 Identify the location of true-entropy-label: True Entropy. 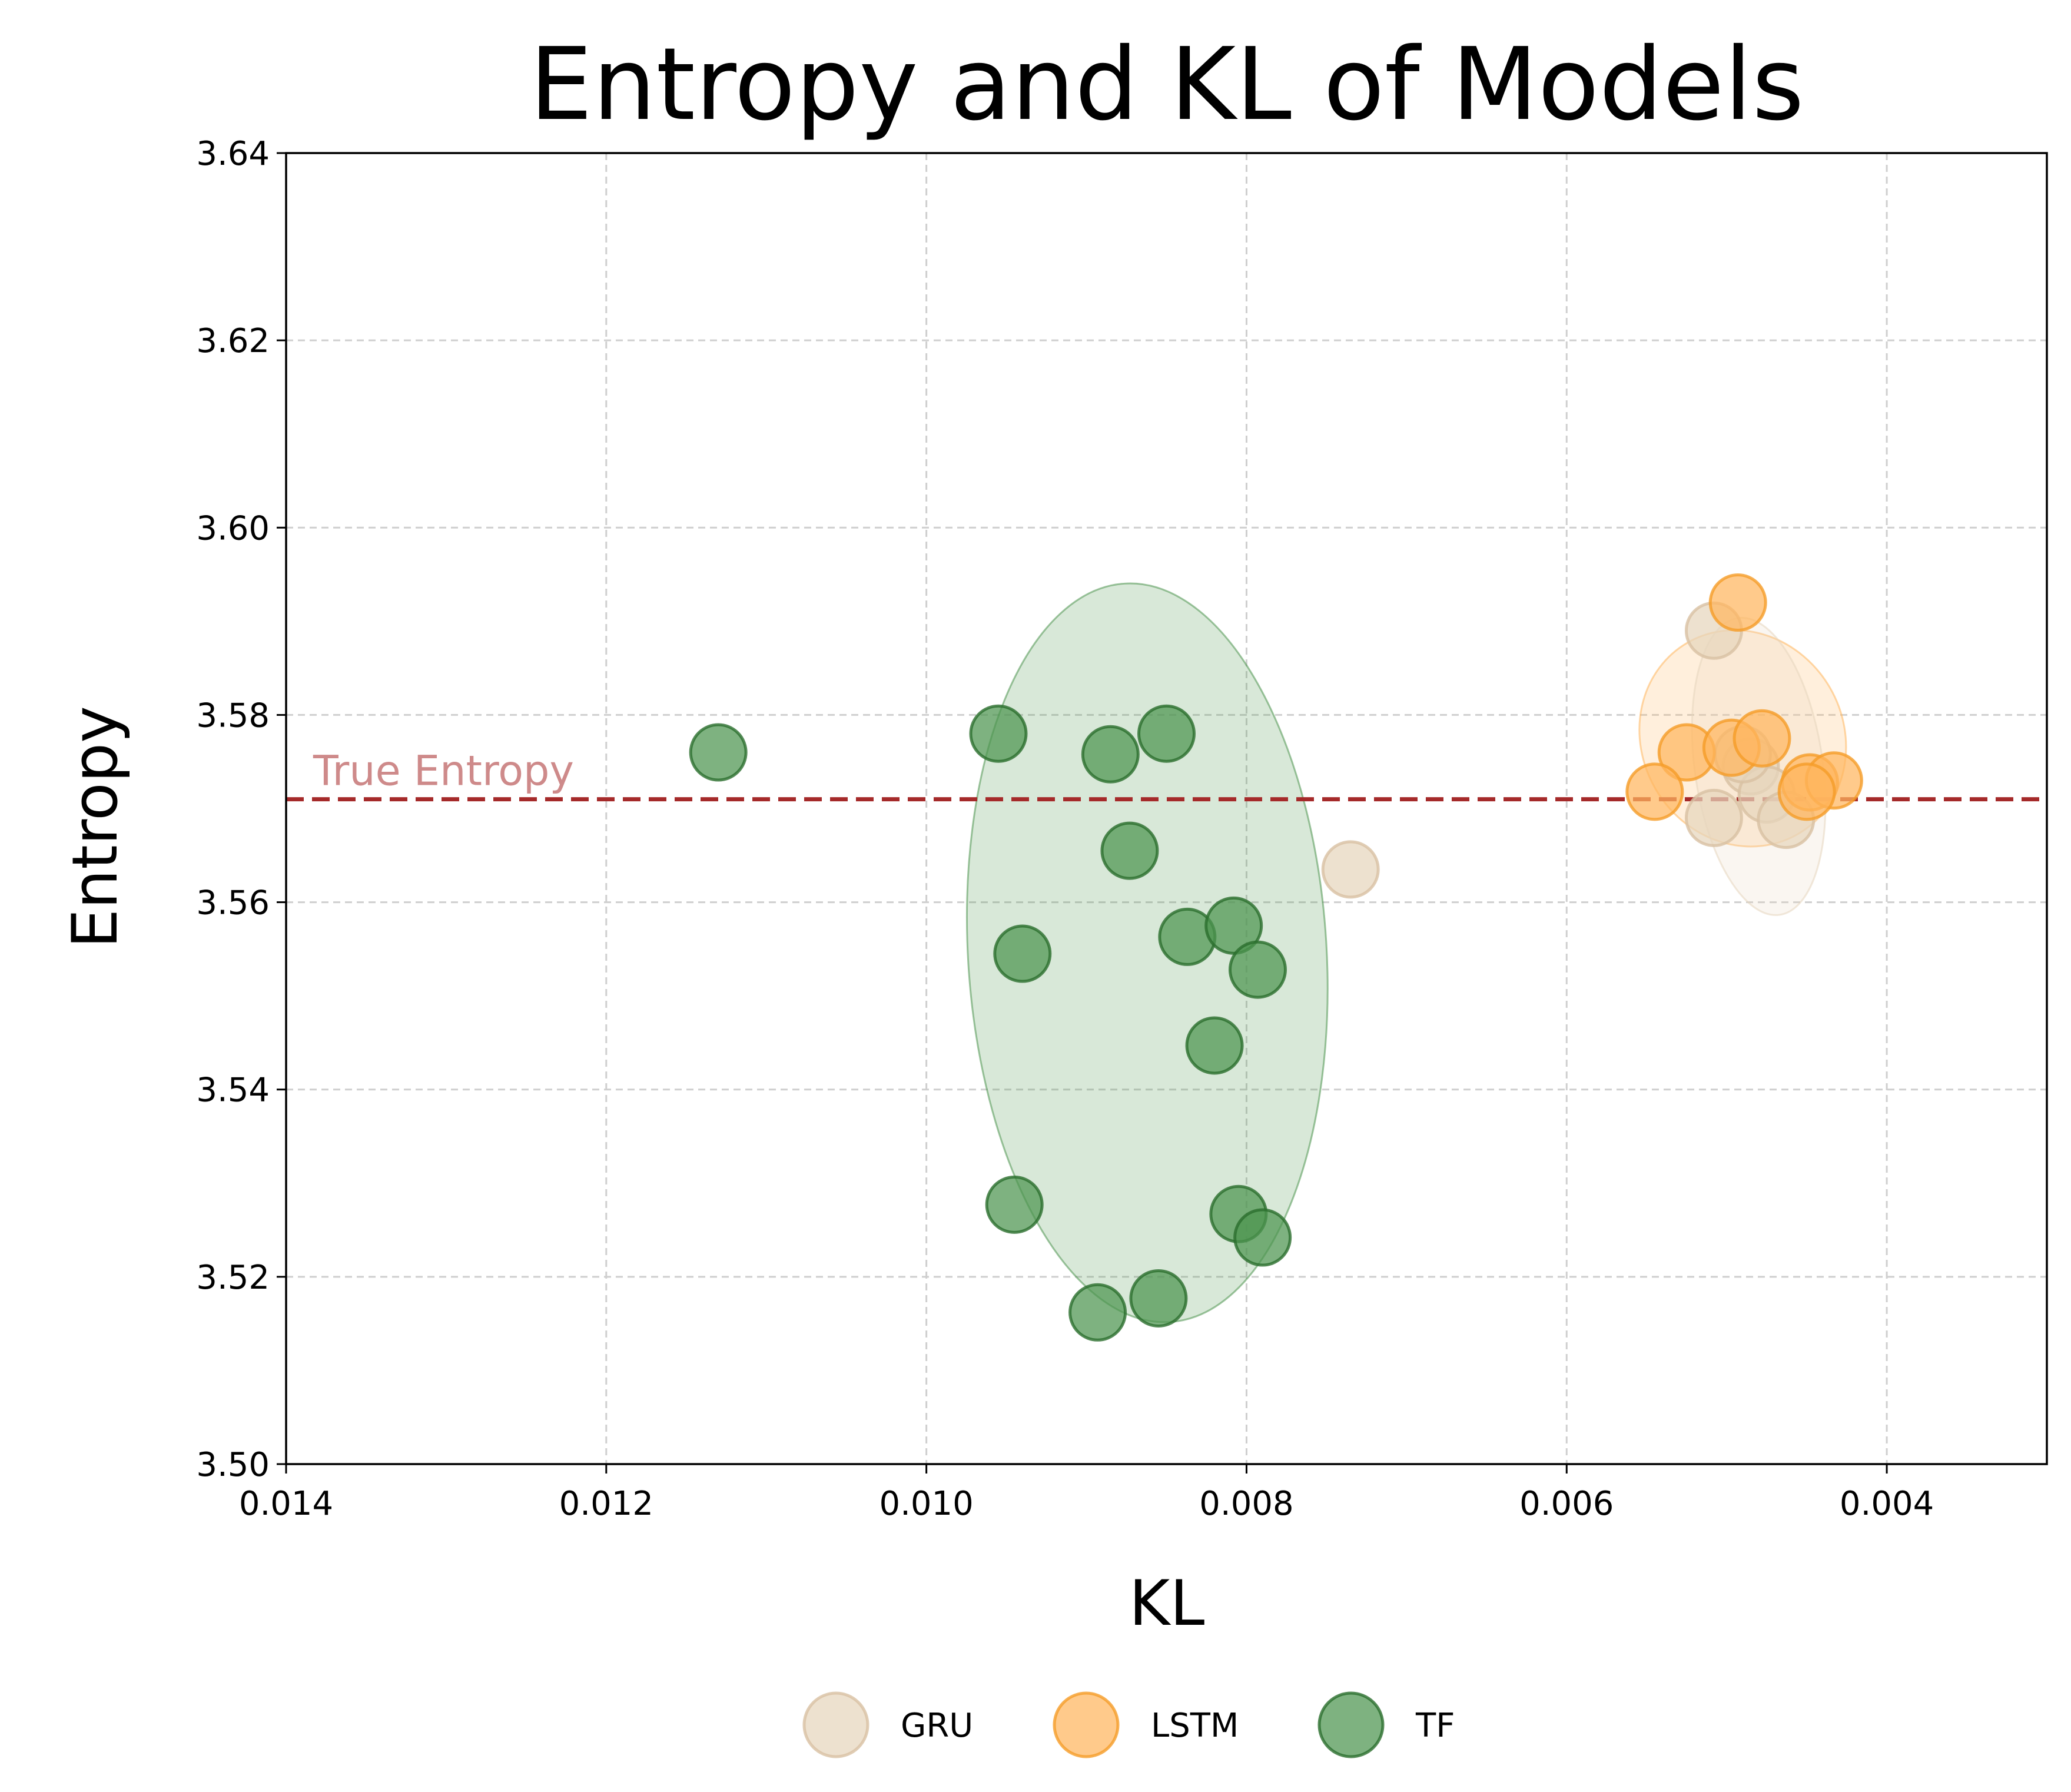
(444, 771).